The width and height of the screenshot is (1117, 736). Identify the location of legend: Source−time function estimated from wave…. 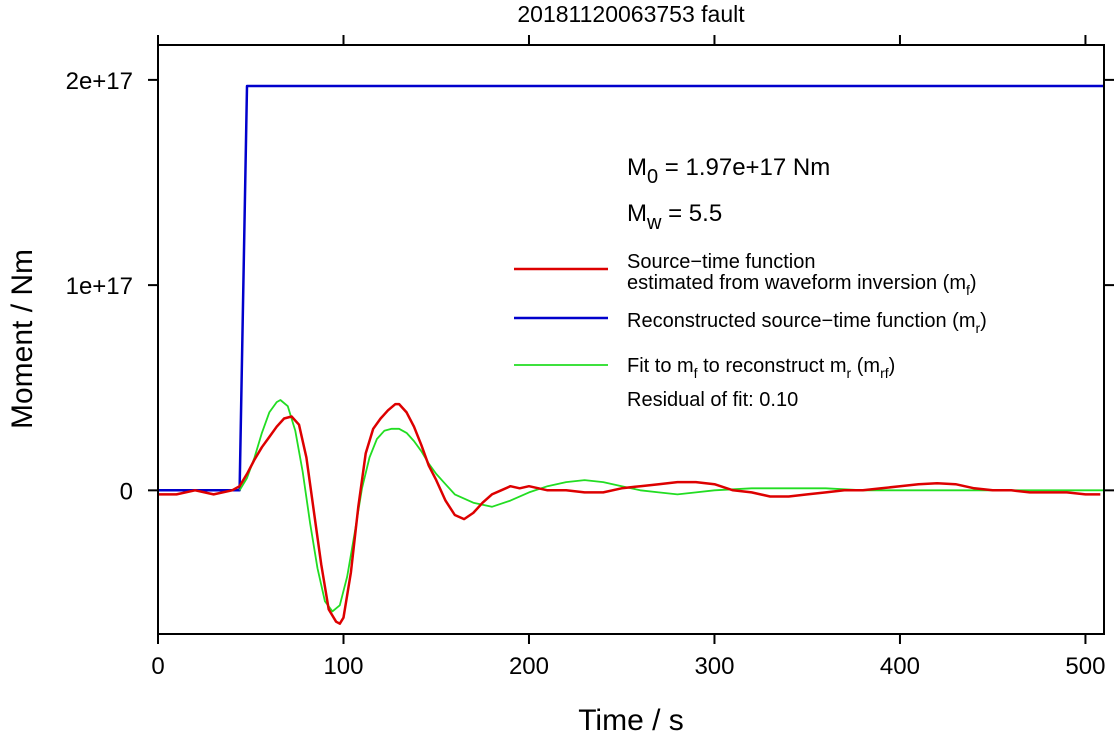
(750, 331).